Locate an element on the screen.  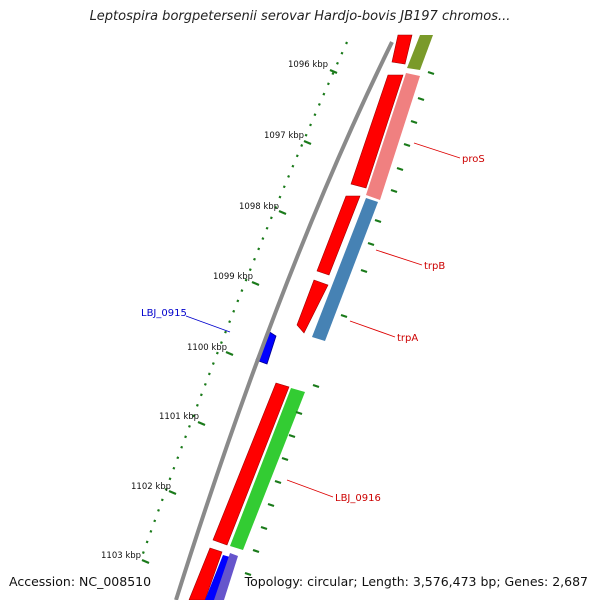
forward-cds-lbj0916 is located at coordinates (251, 464).